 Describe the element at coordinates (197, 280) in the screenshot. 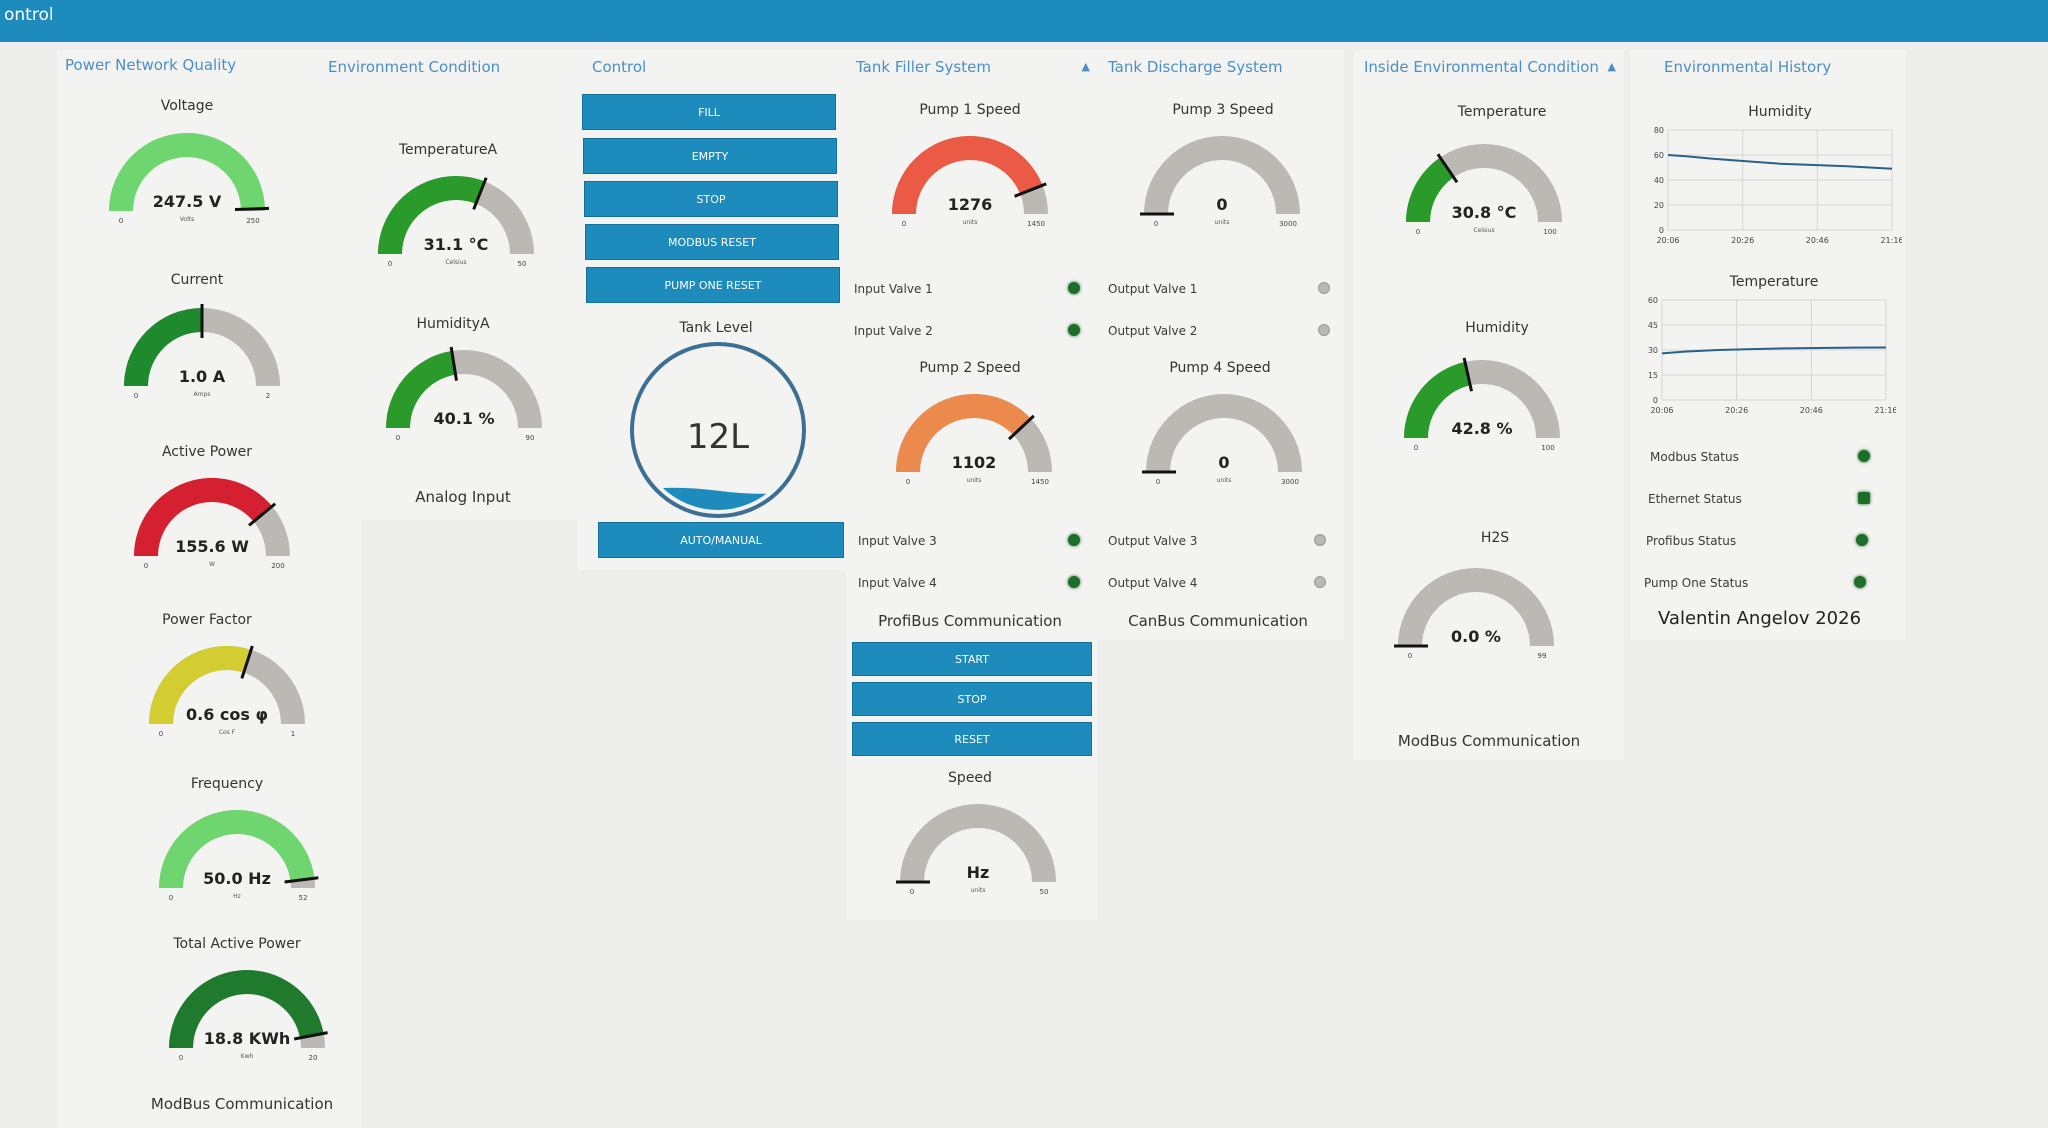

I see `current-label: Current` at that location.